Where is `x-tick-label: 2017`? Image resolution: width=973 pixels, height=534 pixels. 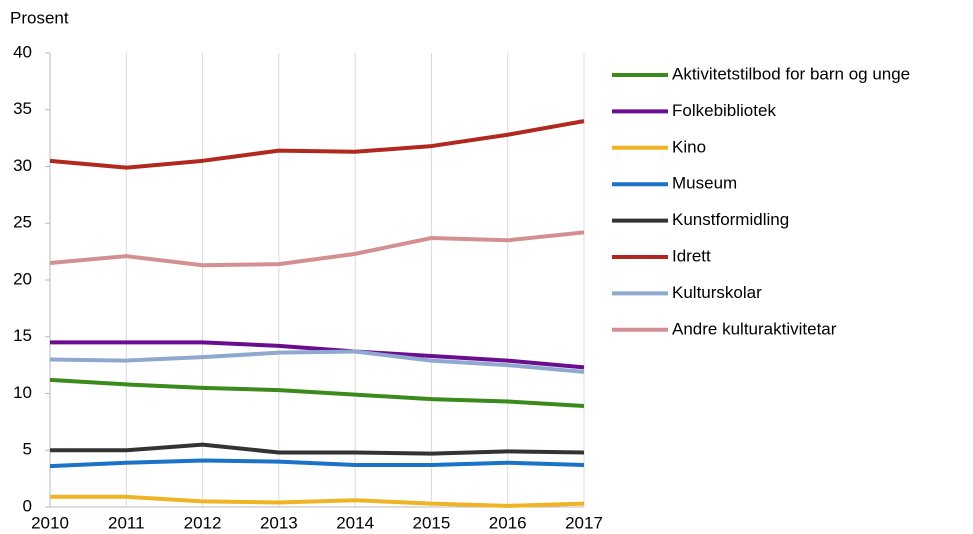 x-tick-label: 2017 is located at coordinates (584, 522).